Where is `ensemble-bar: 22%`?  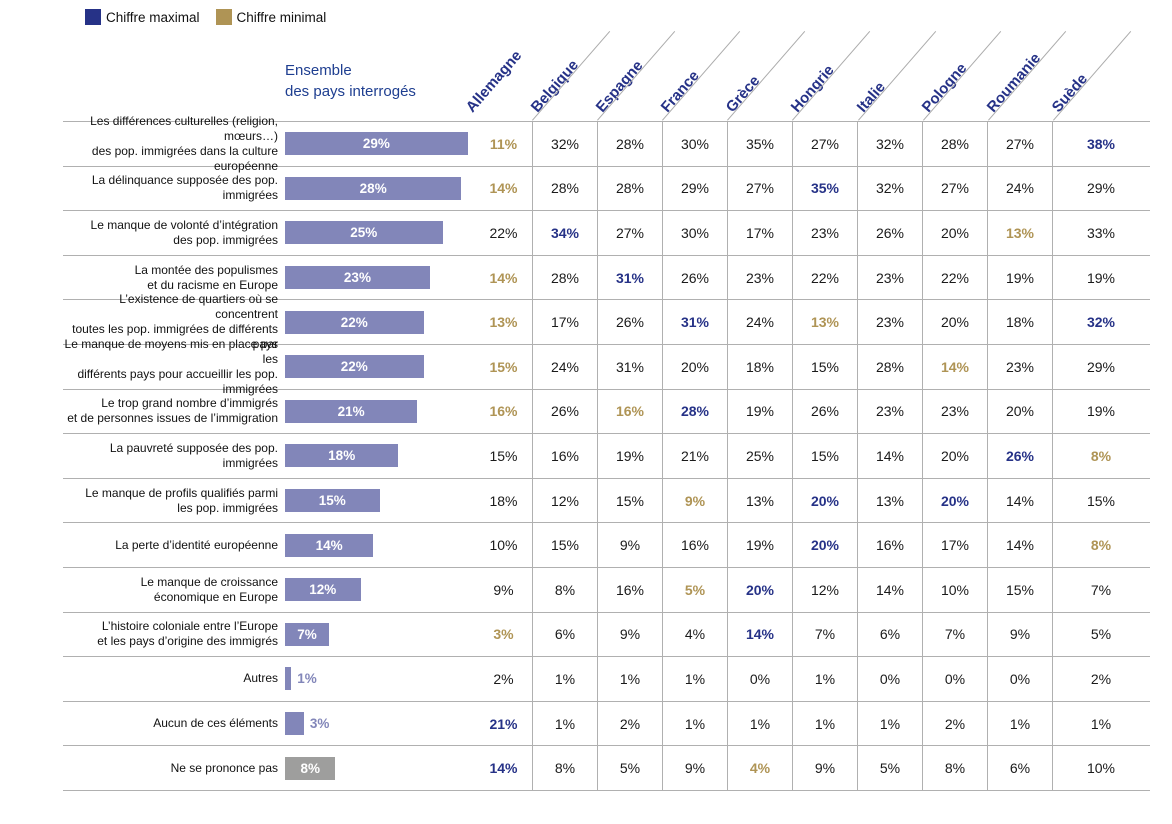
ensemble-bar: 22% is located at coordinates (354, 322).